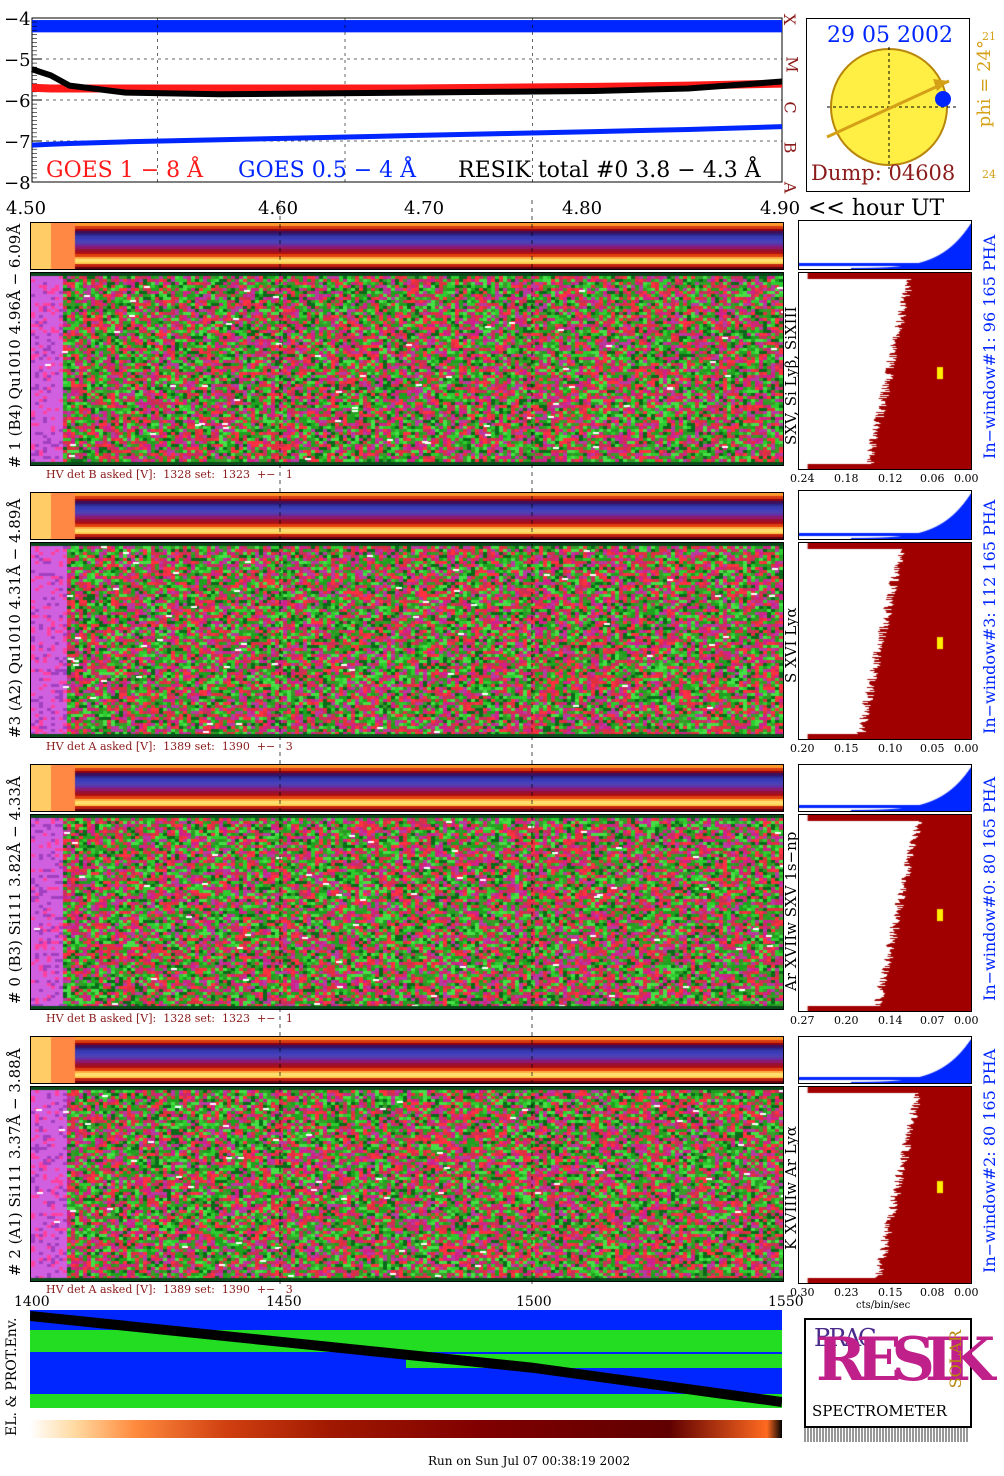 This screenshot has width=1004, height=1476. What do you see at coordinates (891, 108) in the screenshot?
I see `sun-disk` at bounding box center [891, 108].